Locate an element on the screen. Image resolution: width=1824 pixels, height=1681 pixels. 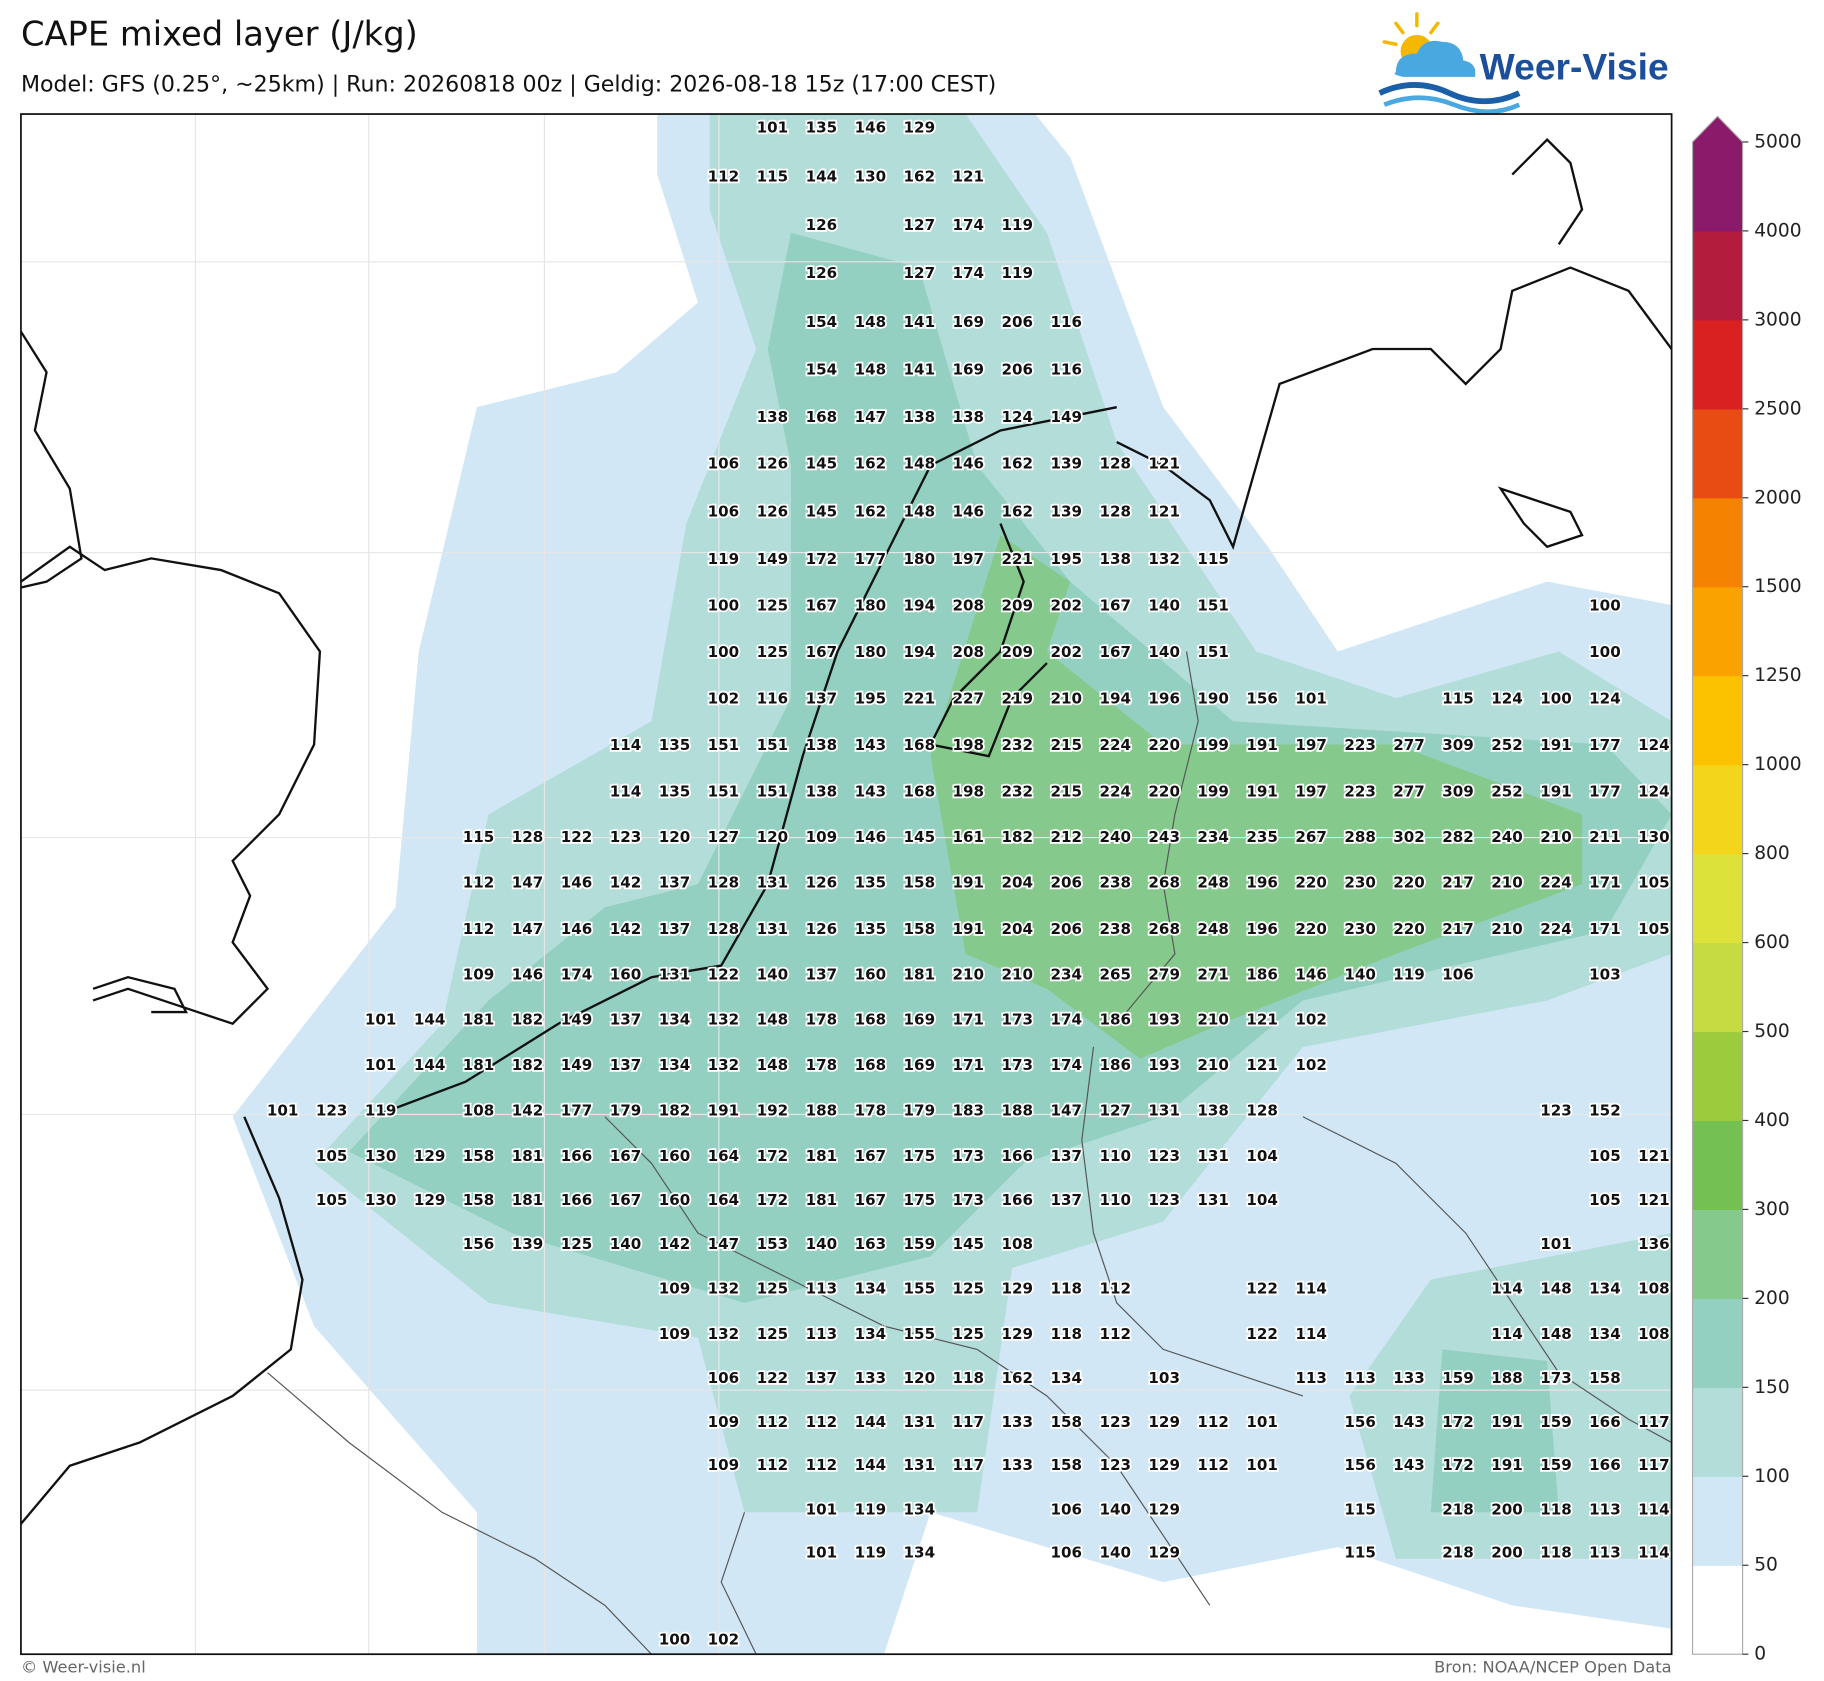
cape-value: 166 is located at coordinates (1605, 1422).